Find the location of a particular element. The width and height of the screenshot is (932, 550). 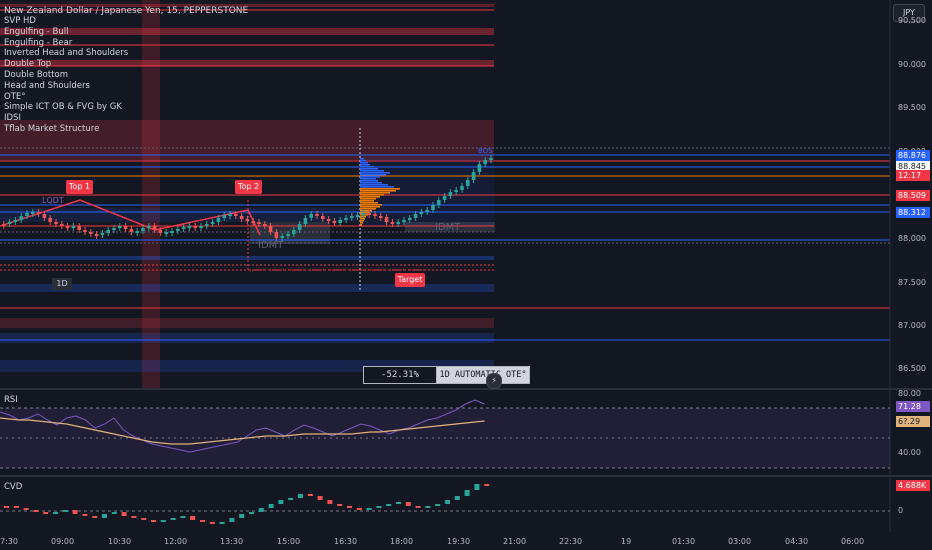

indicator-hs: Head and Shoulders is located at coordinates (47, 85).